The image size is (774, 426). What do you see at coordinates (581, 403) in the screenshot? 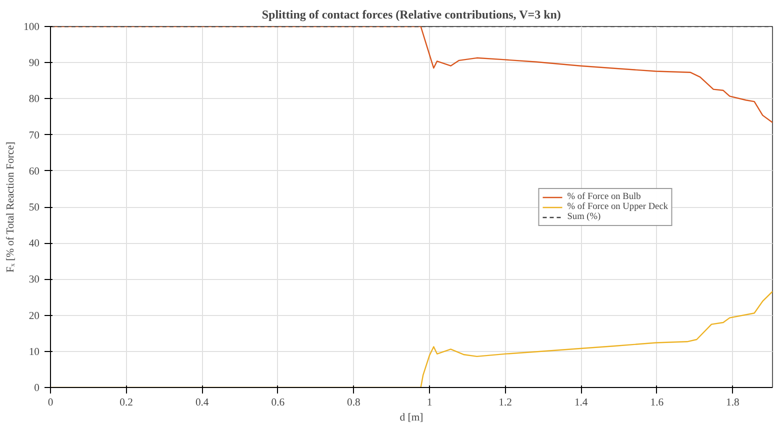
I see `x-tick-label: 1.4` at bounding box center [581, 403].